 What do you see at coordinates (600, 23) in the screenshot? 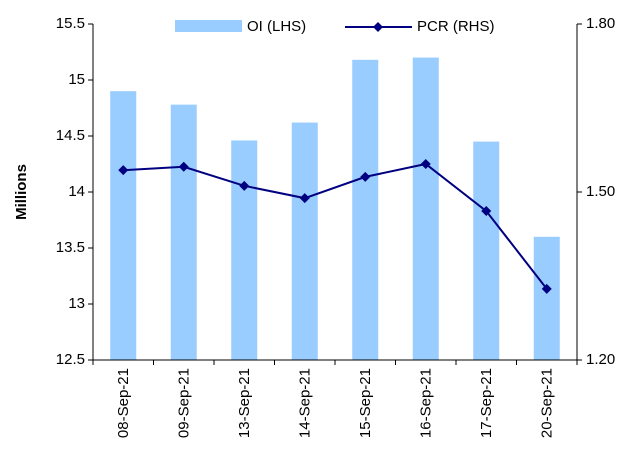
I see `y2-tick-label: 1.80` at bounding box center [600, 23].